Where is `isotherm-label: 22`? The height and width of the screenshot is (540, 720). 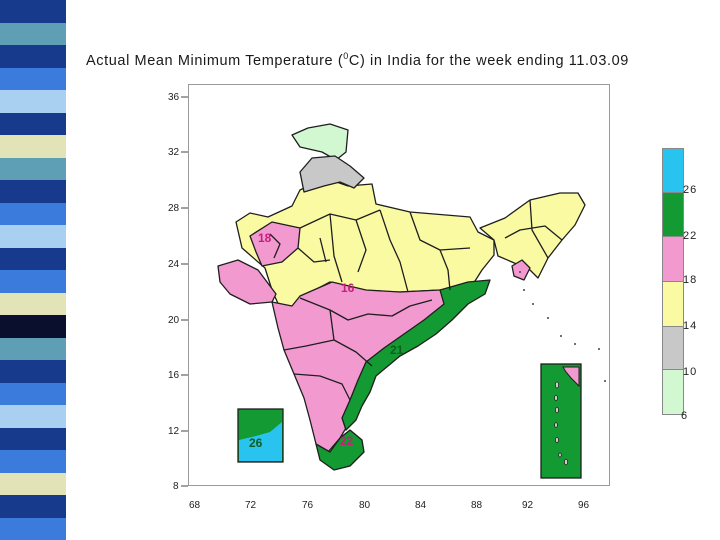 isotherm-label: 22 is located at coordinates (347, 441).